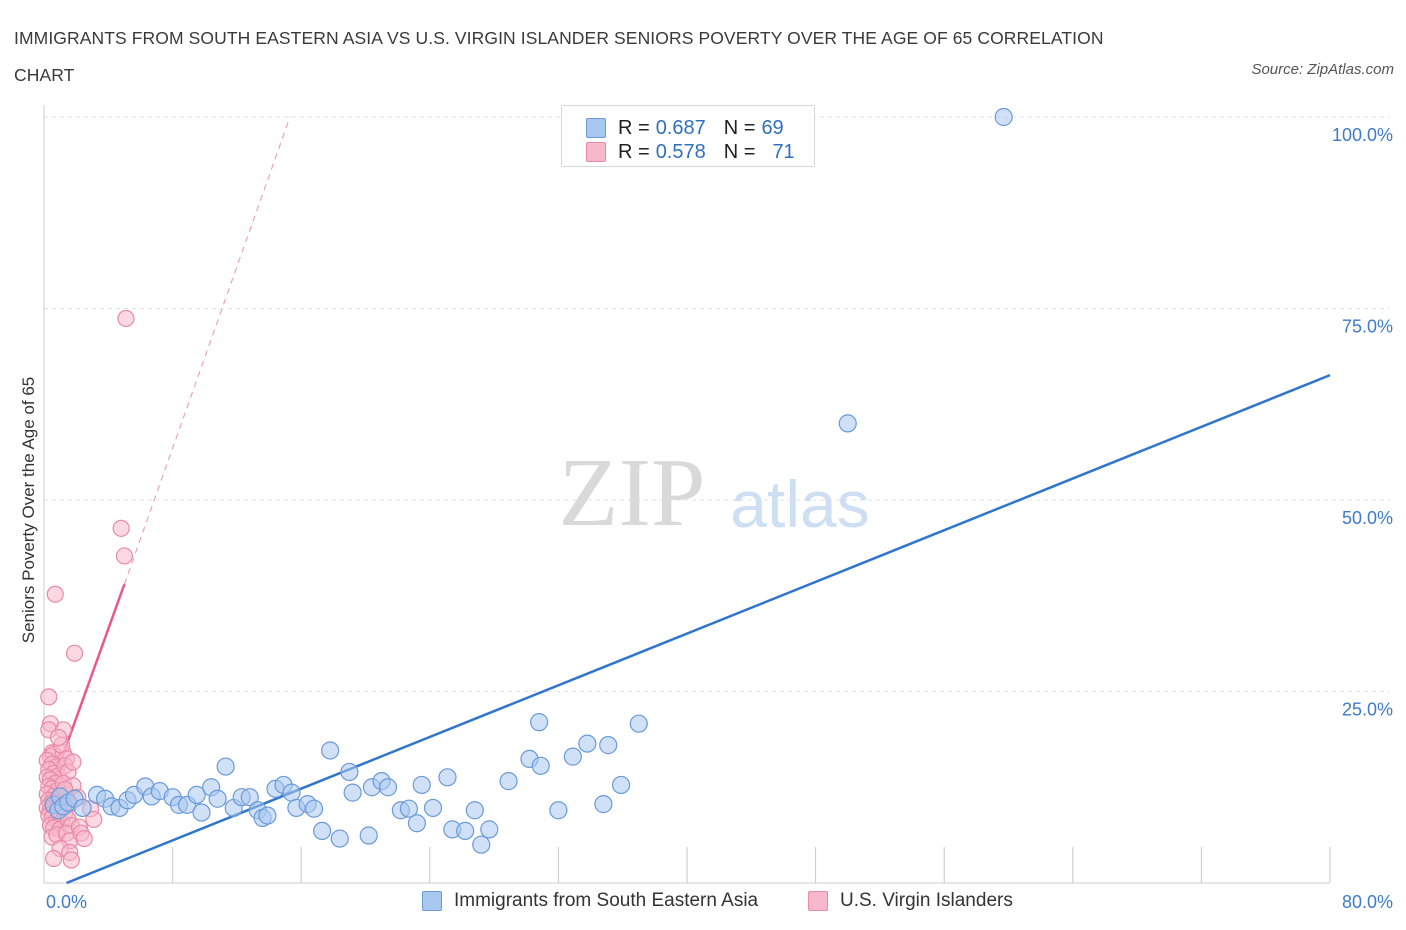  I want to click on legend-label-virgin-islanders: U.S. Virgin Islanders, so click(926, 900).